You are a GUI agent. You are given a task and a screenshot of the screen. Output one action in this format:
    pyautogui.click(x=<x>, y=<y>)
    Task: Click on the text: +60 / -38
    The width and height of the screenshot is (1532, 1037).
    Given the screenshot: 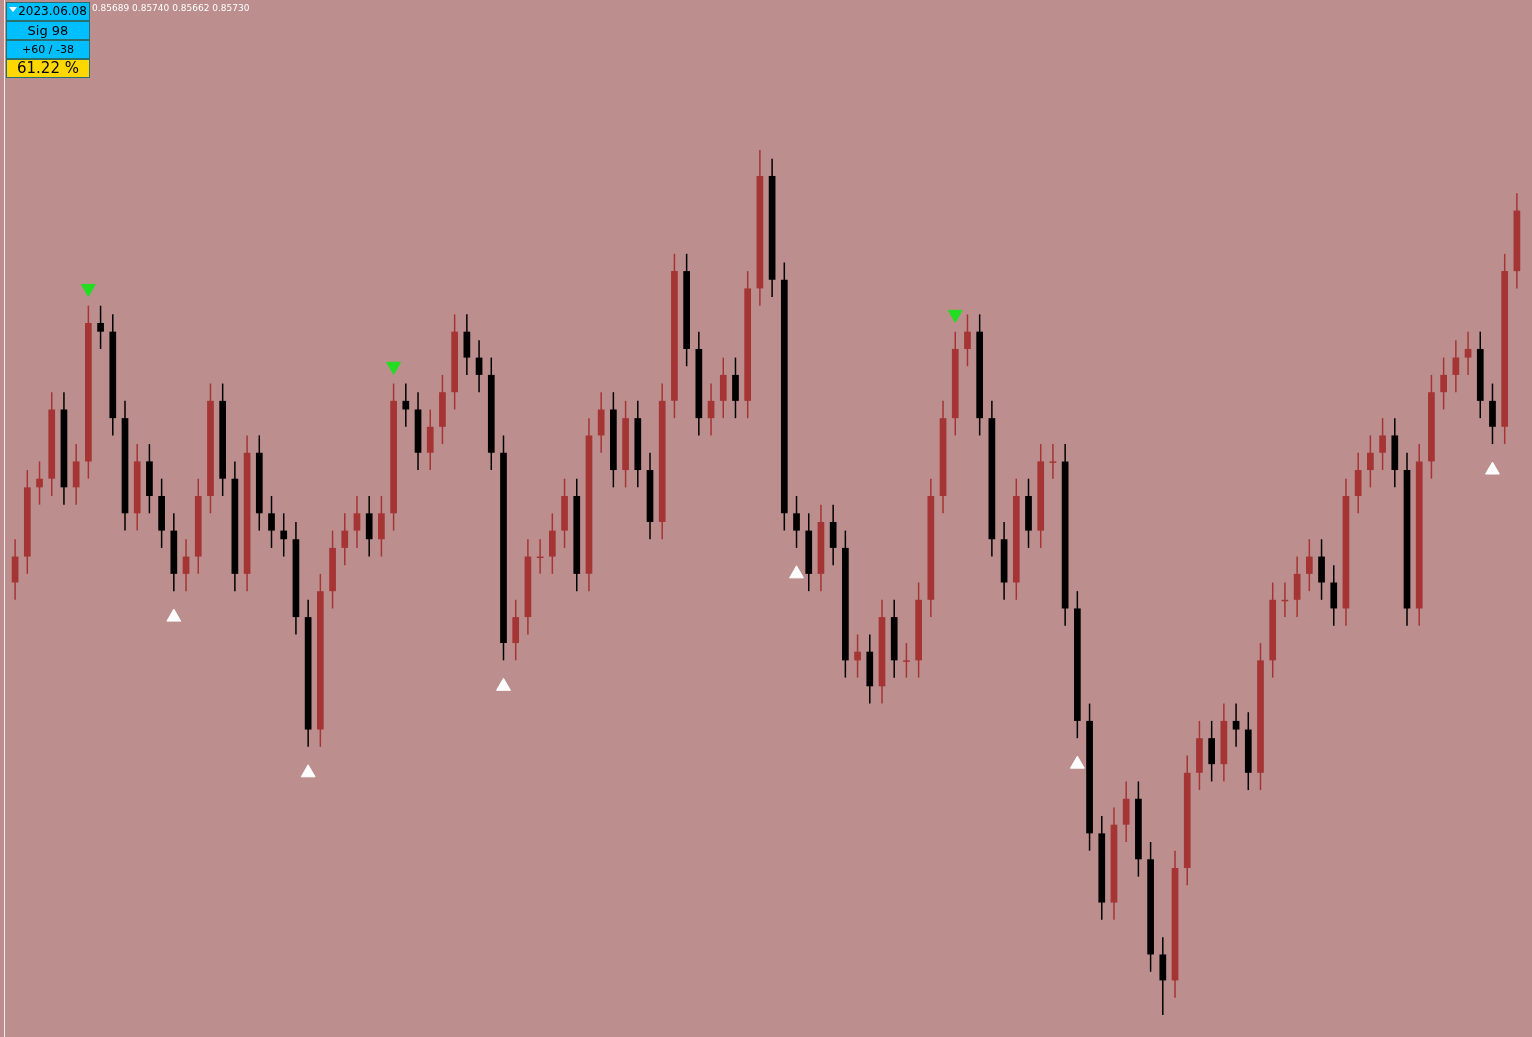 What is the action you would take?
    pyautogui.click(x=48, y=49)
    